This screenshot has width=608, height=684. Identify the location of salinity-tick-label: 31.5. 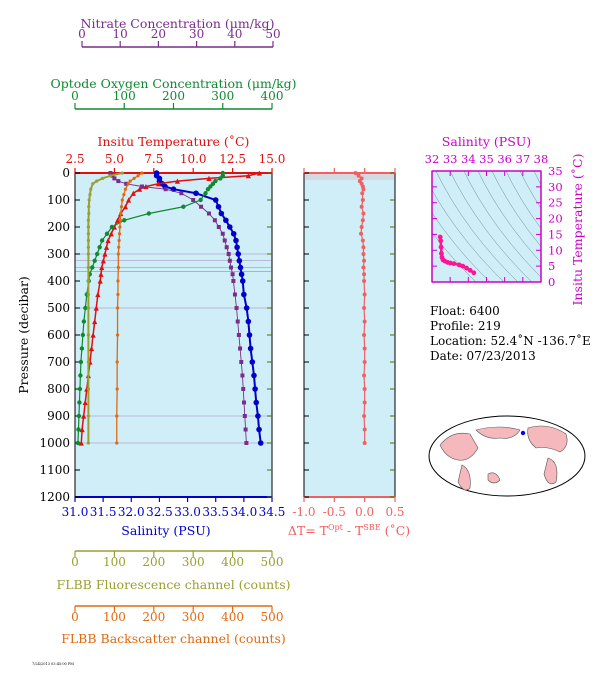
(103, 512).